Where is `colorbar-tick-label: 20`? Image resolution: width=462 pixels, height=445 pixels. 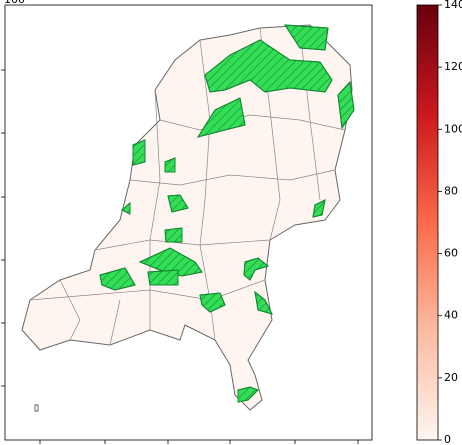 colorbar-tick-label: 20 is located at coordinates (451, 377).